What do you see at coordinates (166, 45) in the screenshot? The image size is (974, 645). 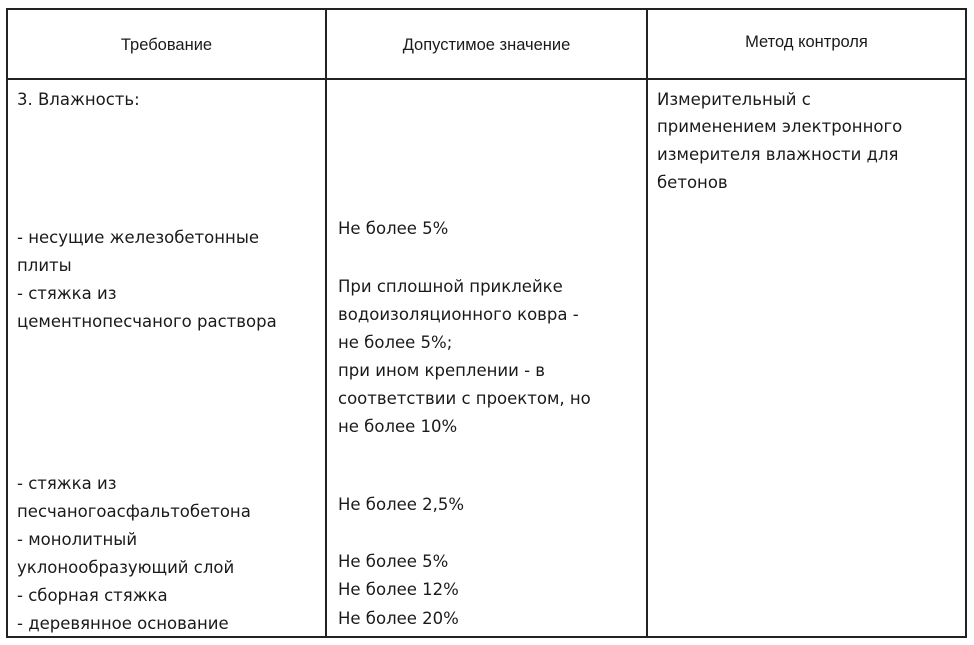 I see `header-requirement: Требование` at bounding box center [166, 45].